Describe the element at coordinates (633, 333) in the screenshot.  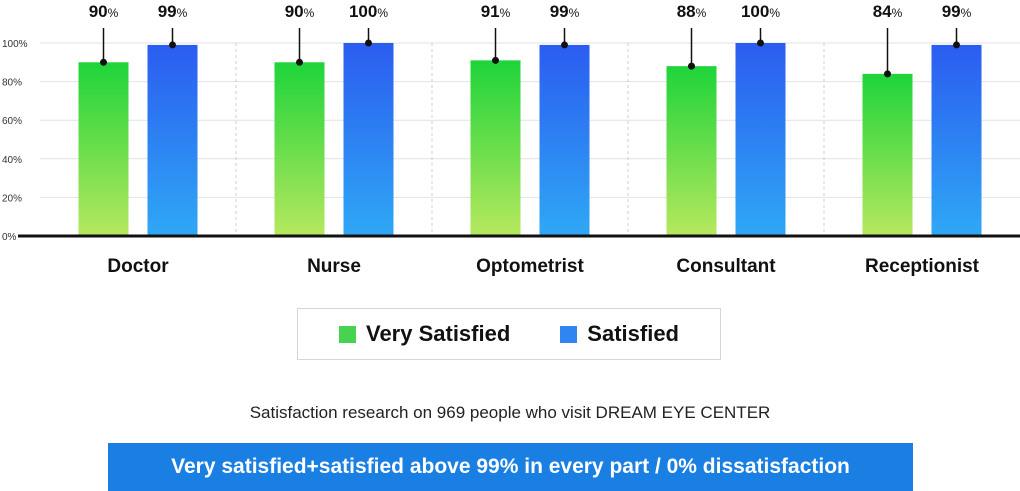
I see `legend-label-satisfied: Satisfied` at that location.